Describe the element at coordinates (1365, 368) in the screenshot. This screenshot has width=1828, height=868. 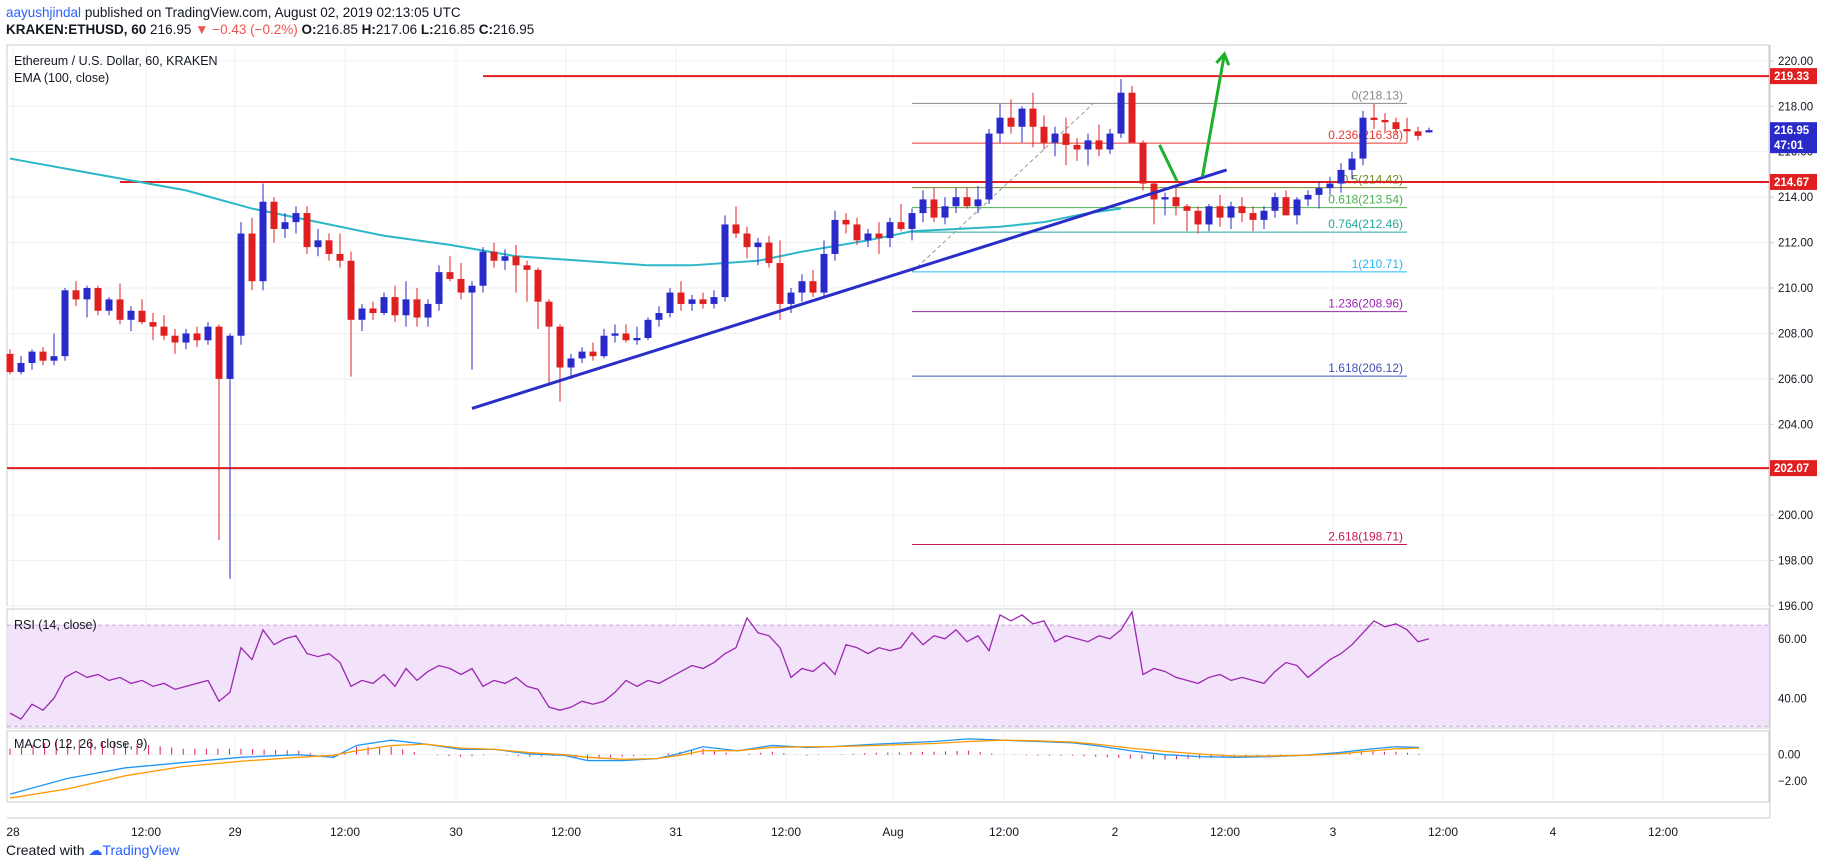
I see `fib-level-label: 1.618(206.12)` at that location.